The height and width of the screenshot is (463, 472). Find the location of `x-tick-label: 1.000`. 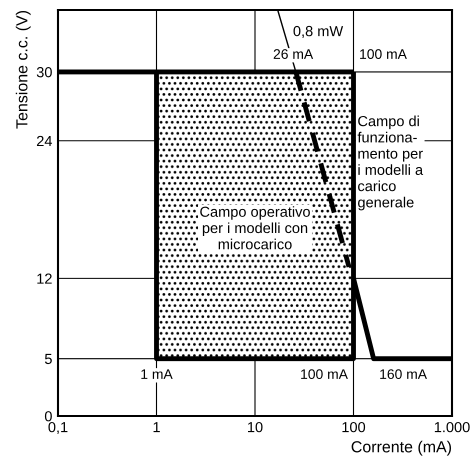

x-tick-label: 1.000 is located at coordinates (452, 427).